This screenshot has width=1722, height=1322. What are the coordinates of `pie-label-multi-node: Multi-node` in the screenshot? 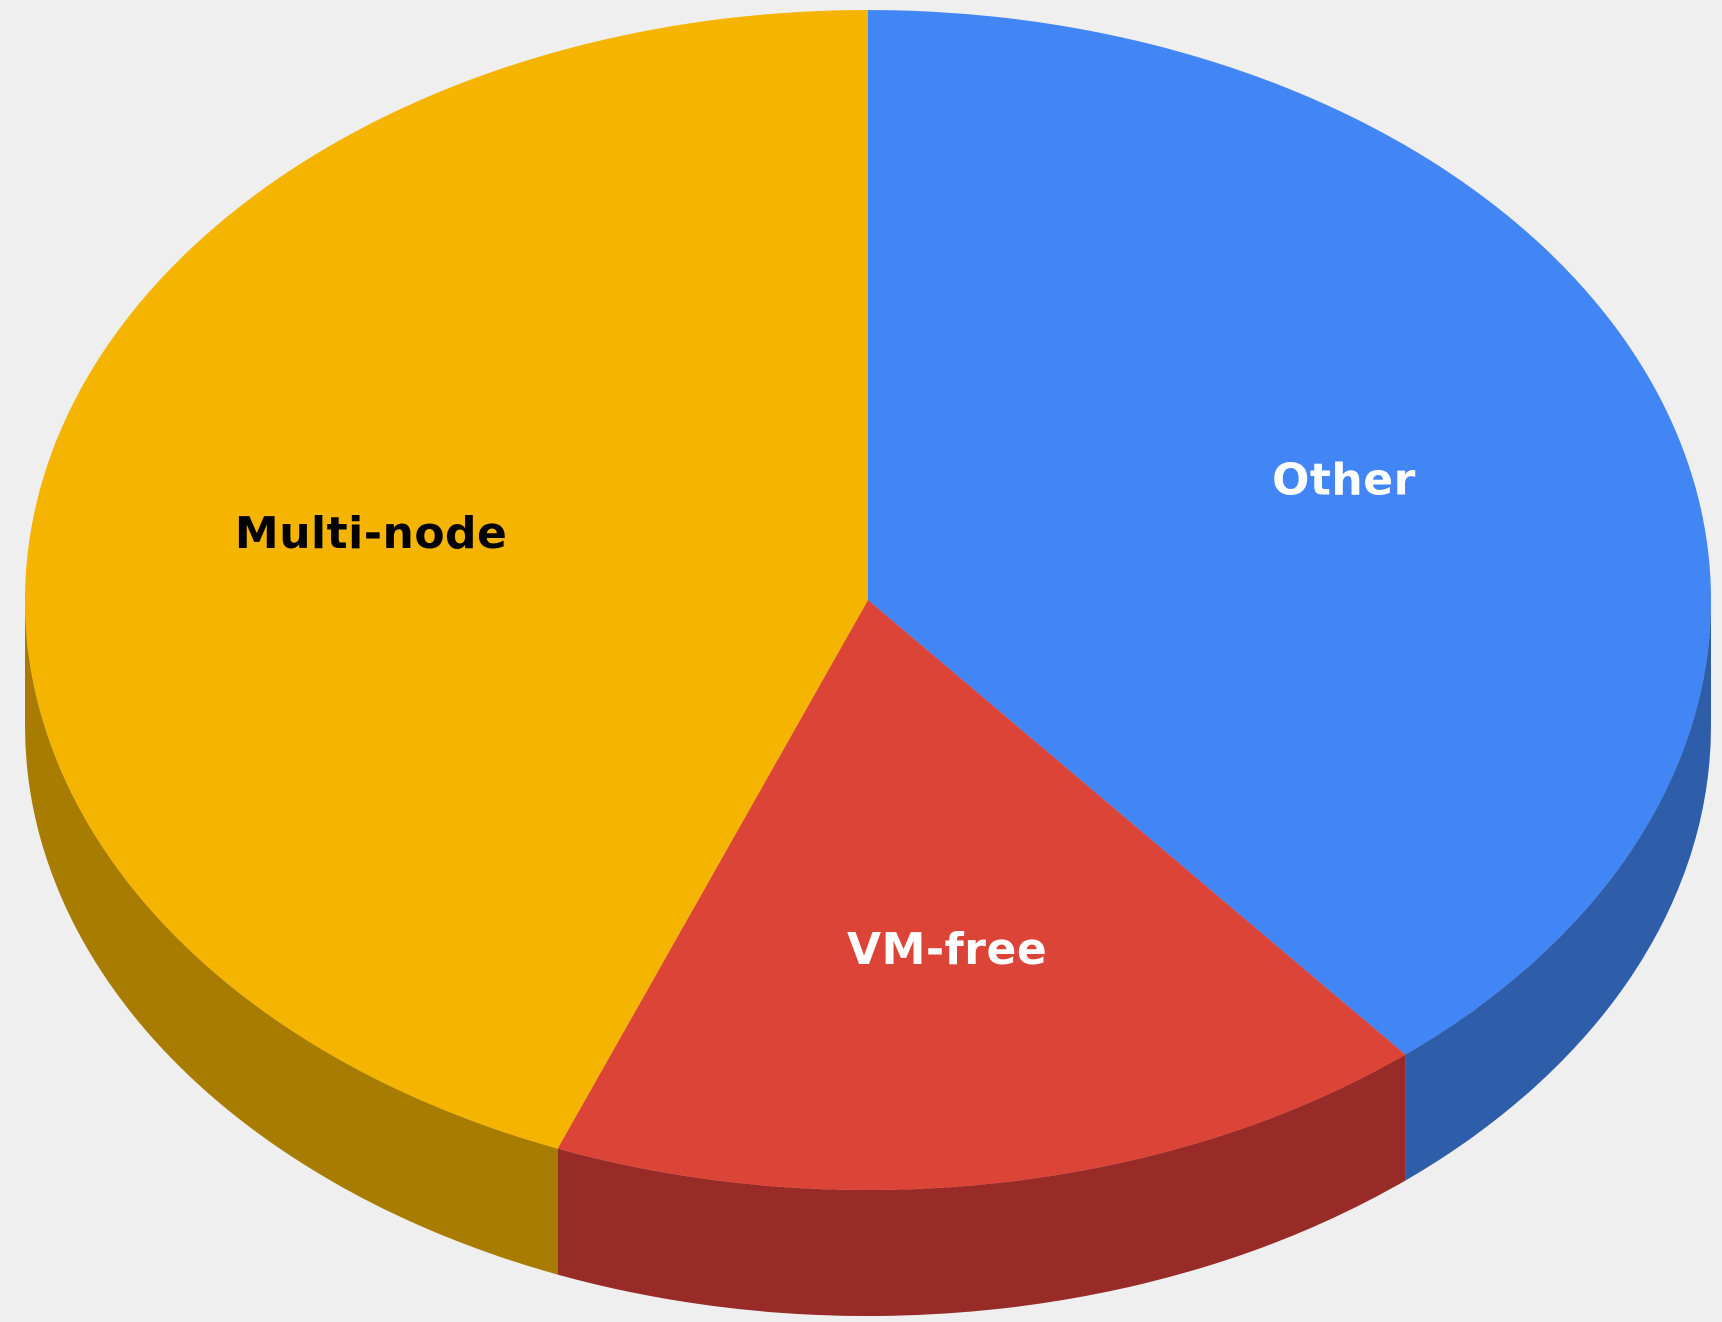 It's located at (371, 533).